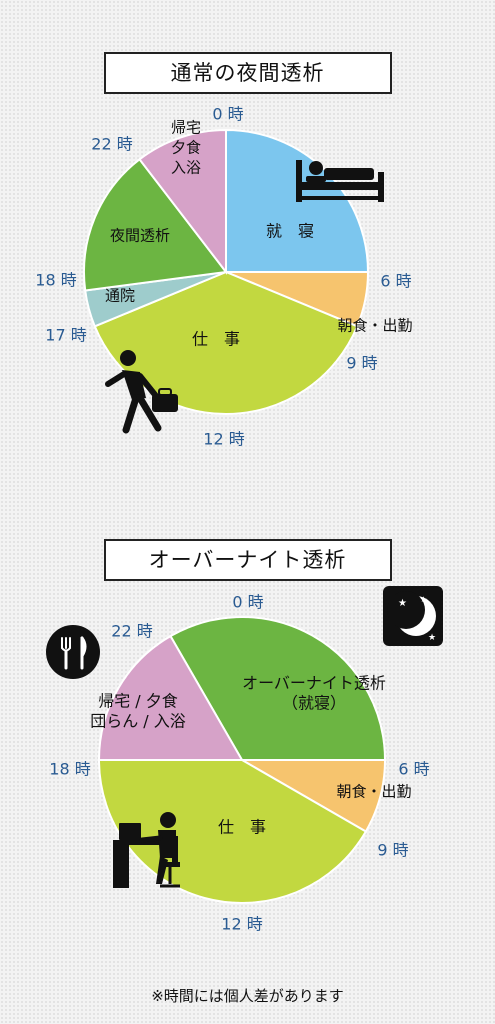 The height and width of the screenshot is (1024, 495). What do you see at coordinates (314, 703) in the screenshot?
I see `slice-label: （就寝）` at bounding box center [314, 703].